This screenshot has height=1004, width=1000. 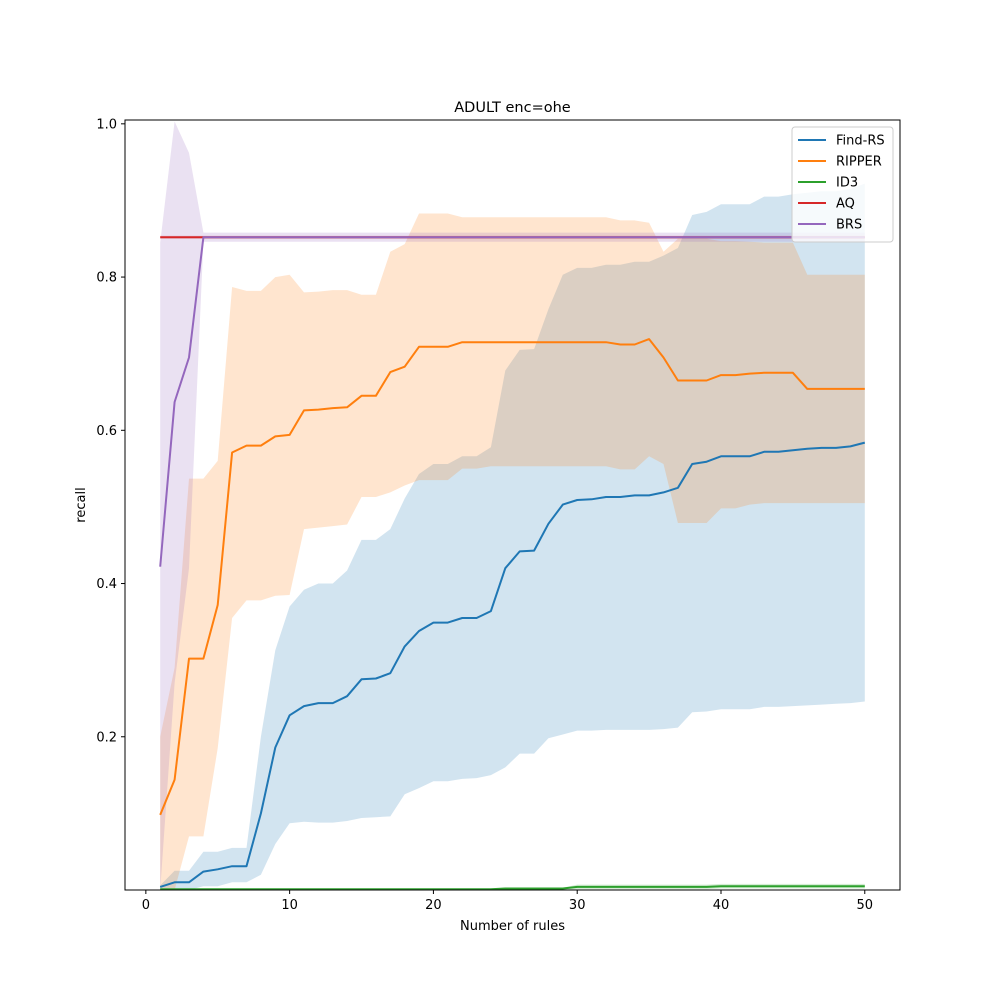 I want to click on legend: Find-RS RIPPER ID3 AQ BRS, so click(x=842, y=184).